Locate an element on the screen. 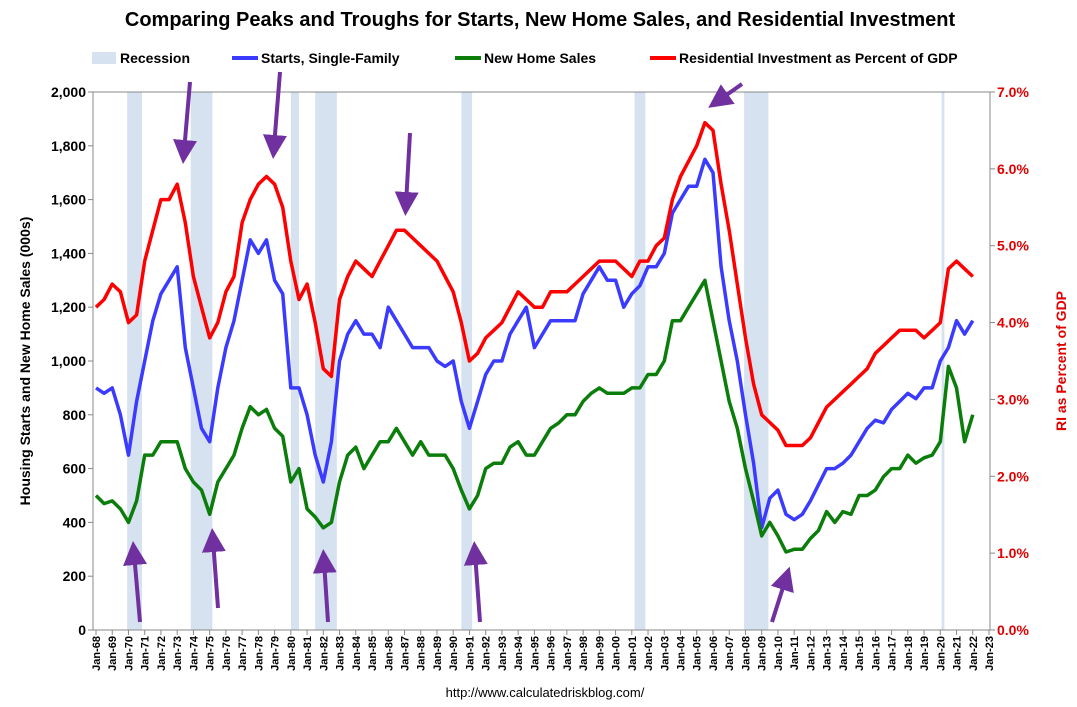 The image size is (1077, 707). x-tick-label: Jan-04 is located at coordinates (682, 653).